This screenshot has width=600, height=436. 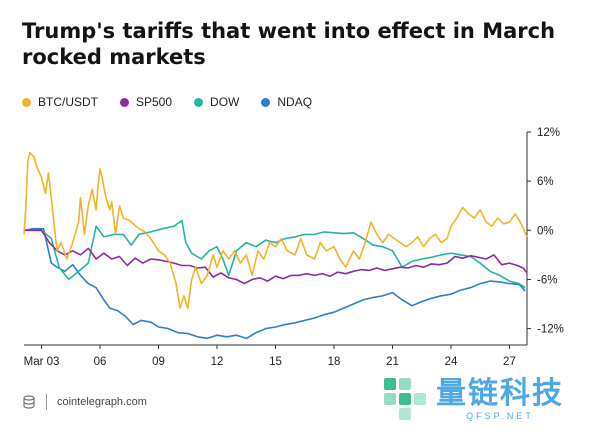 I want to click on legend-dot-sp500, so click(x=124, y=102).